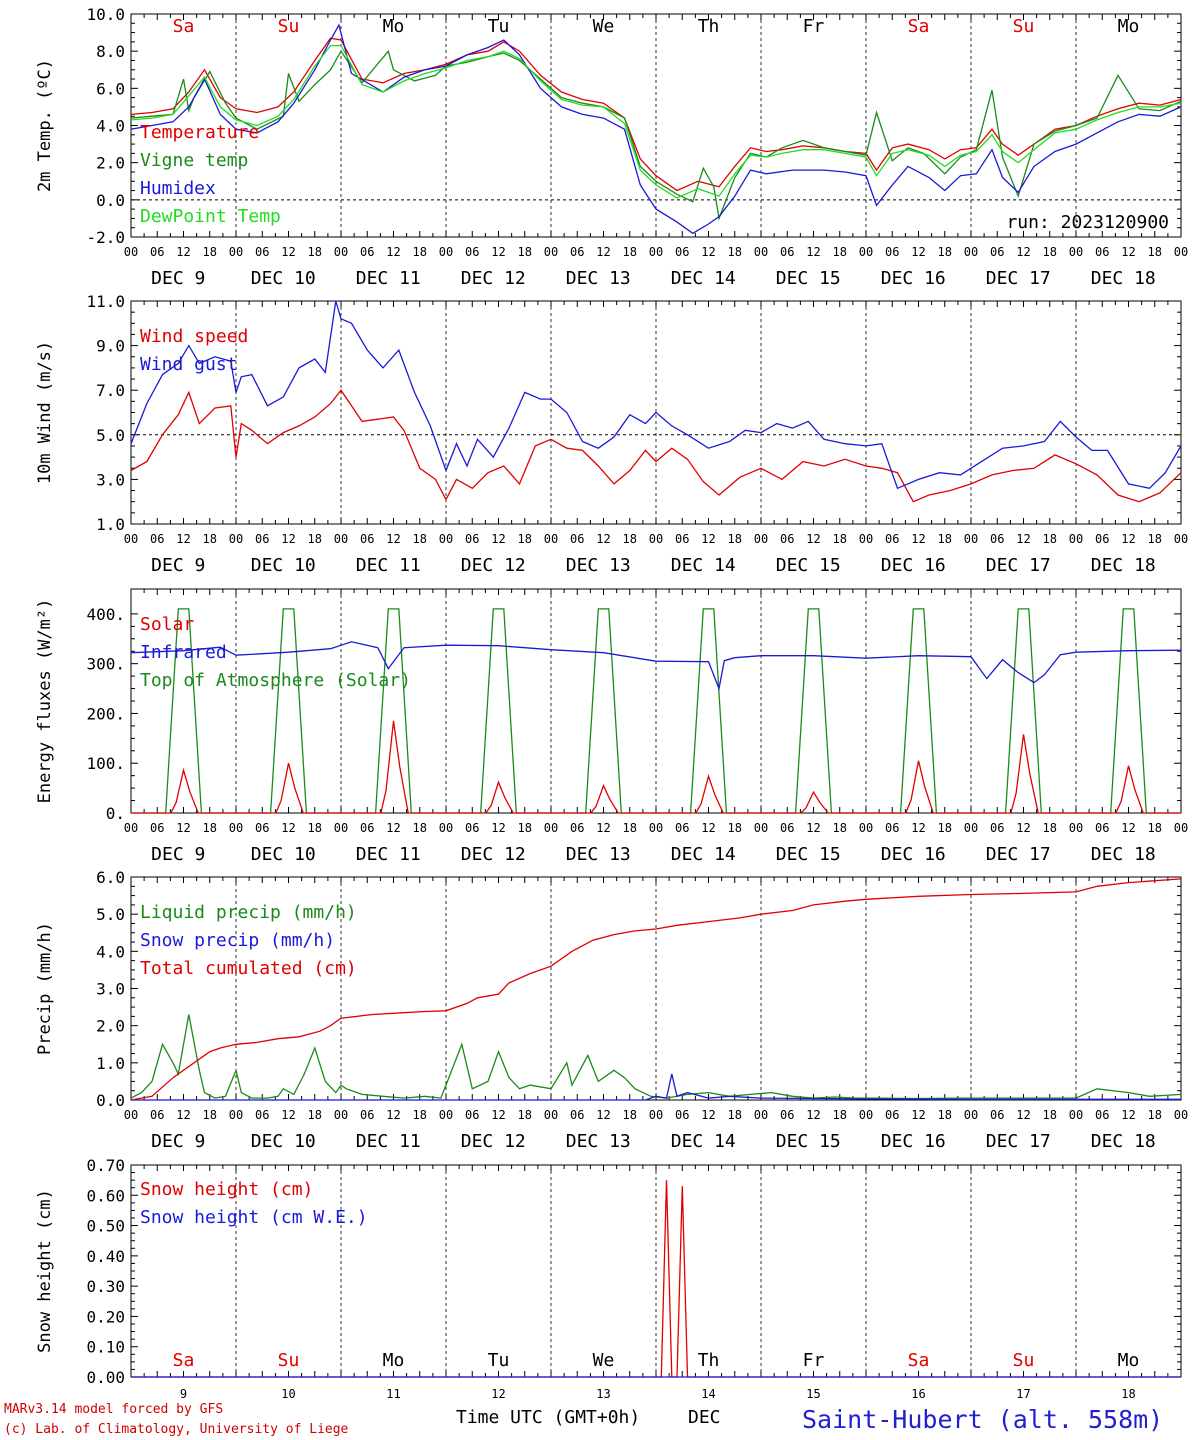 The image size is (1194, 1440). What do you see at coordinates (105, 1256) in the screenshot?
I see `y-tick-label: 0.40` at bounding box center [105, 1256].